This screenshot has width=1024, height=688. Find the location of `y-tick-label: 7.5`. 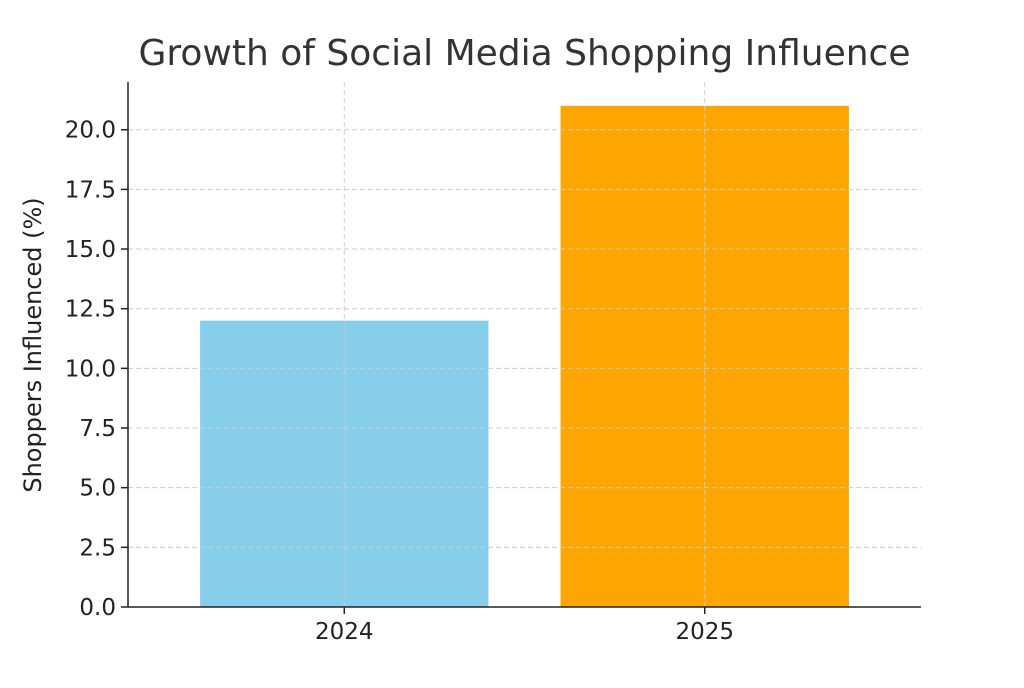

y-tick-label: 7.5 is located at coordinates (97, 429).